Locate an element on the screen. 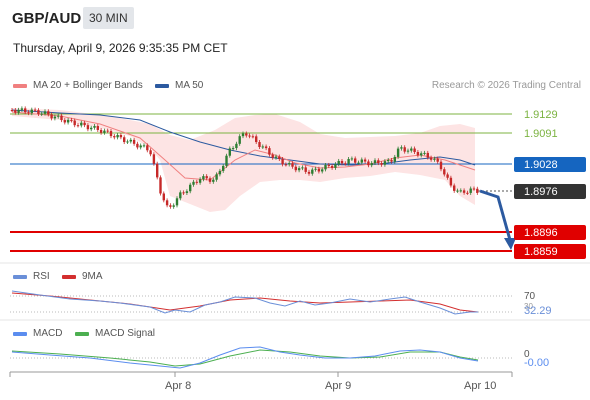 Image resolution: width=590 pixels, height=400 pixels. price-label-2: 1.9091 is located at coordinates (541, 134).